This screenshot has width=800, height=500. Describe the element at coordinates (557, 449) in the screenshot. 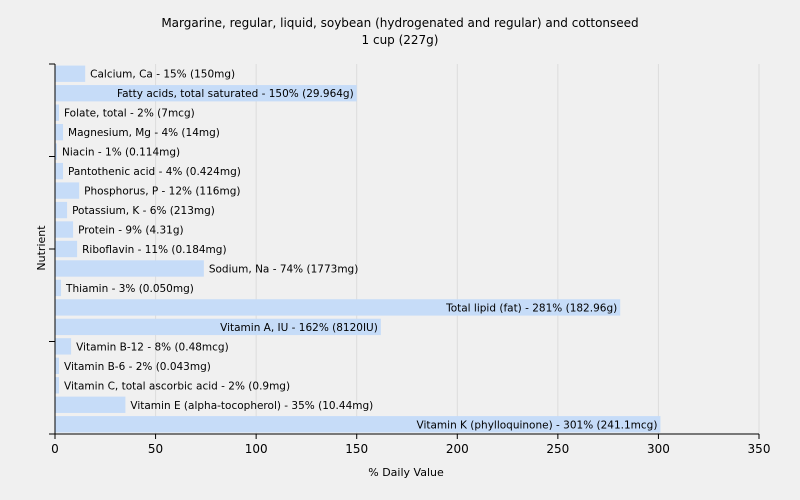

I see `x-tick-label: 250` at that location.